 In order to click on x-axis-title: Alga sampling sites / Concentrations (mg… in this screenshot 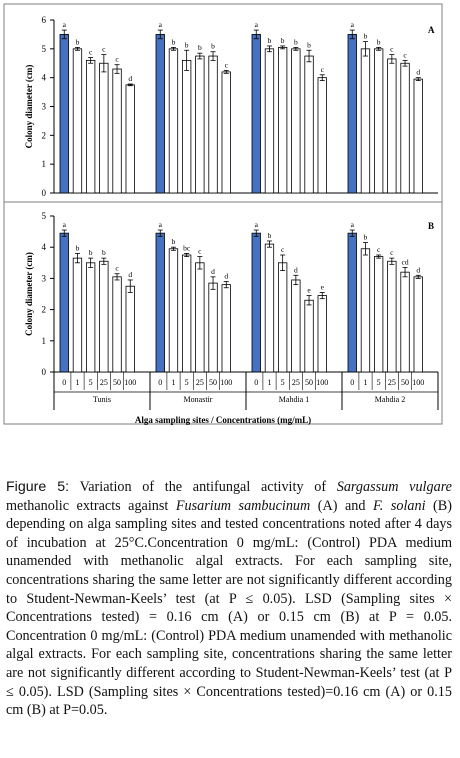, I will do `click(223, 420)`.